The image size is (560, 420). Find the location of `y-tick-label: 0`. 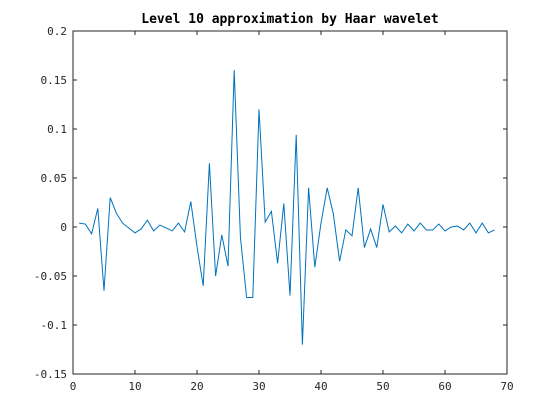

y-tick-label: 0 is located at coordinates (63, 227).